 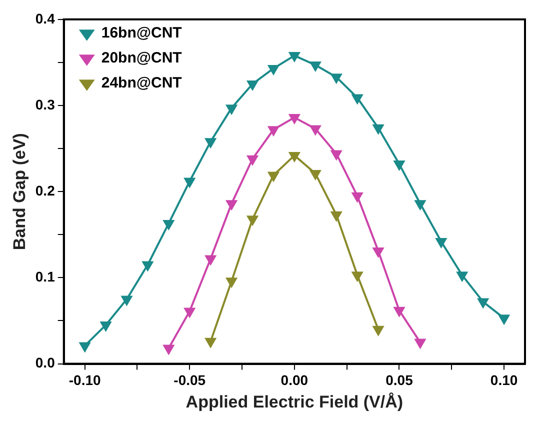 What do you see at coordinates (45, 276) in the screenshot?
I see `y-tick-label: 0.1` at bounding box center [45, 276].